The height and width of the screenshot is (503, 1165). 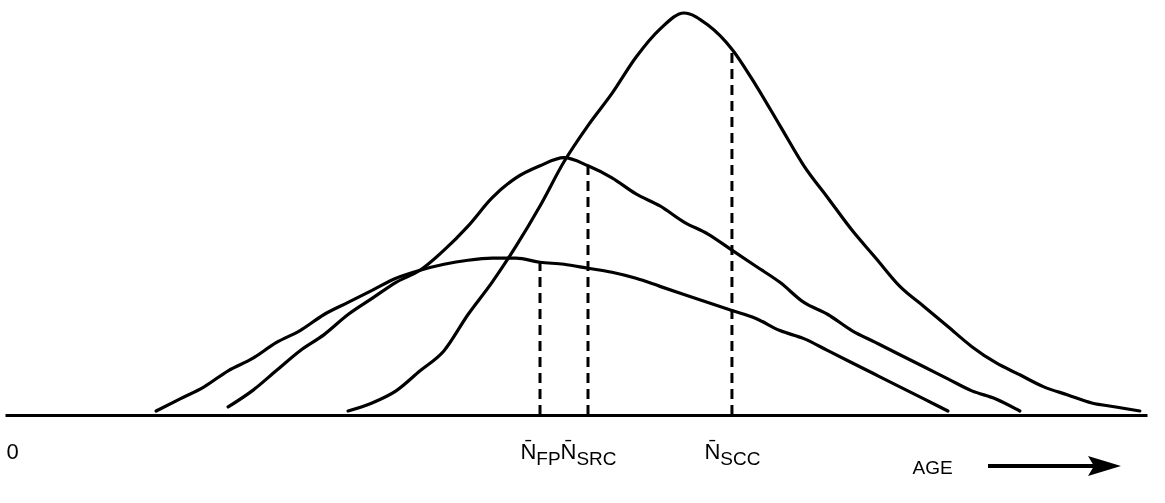 I want to click on x-tick-label: N̄$_{SCC}$, so click(x=732, y=453).